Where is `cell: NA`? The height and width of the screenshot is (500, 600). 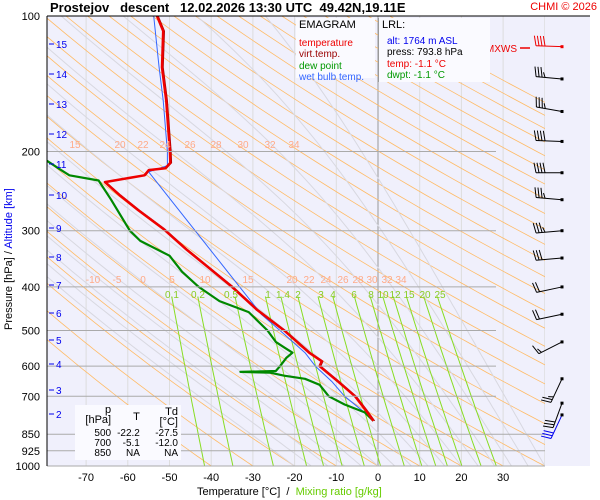
cell: NA is located at coordinates (171, 453).